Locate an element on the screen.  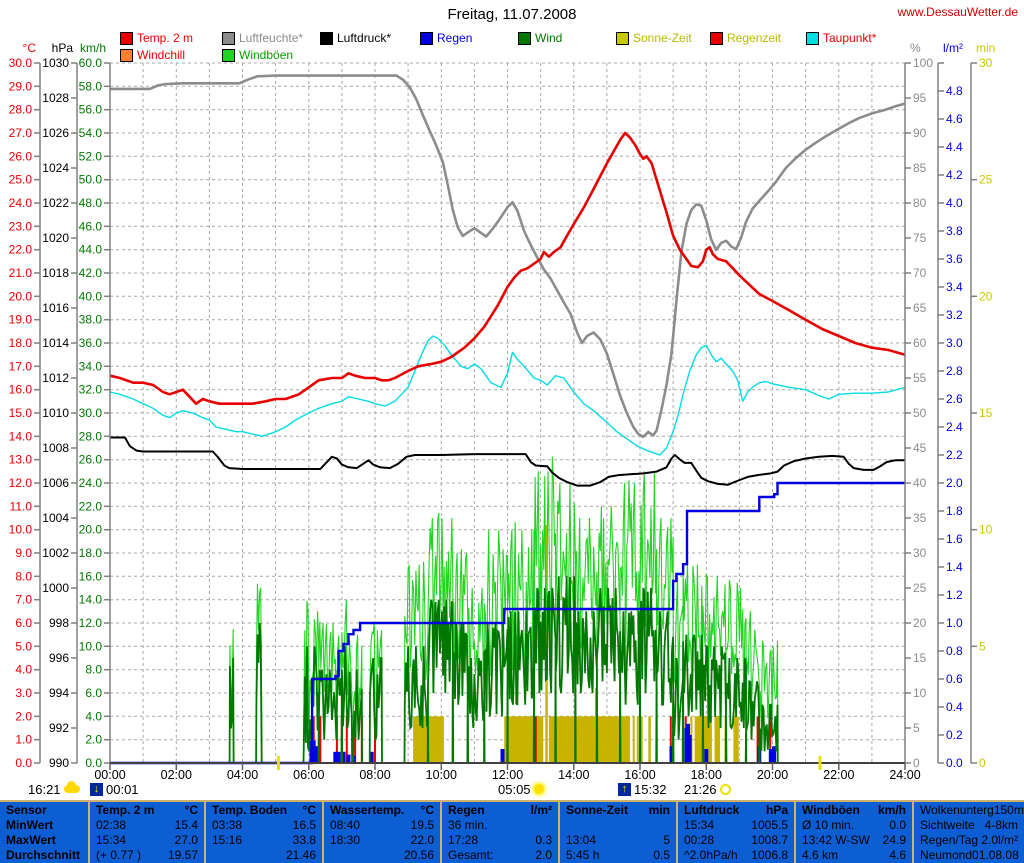
svg-text: 30.0 is located at coordinates (91, 413).